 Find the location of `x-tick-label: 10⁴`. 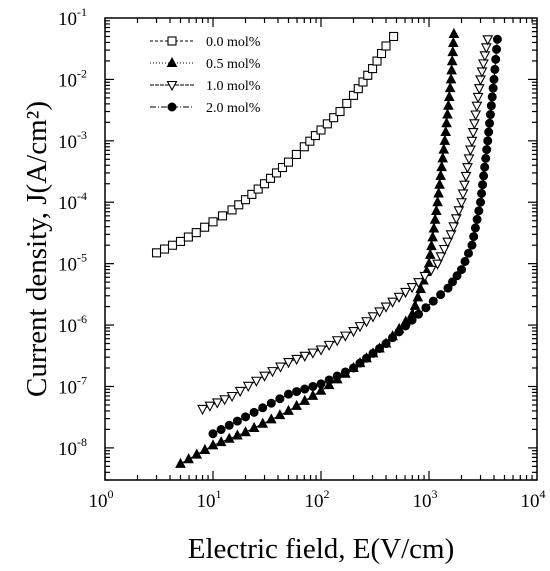

x-tick-label: 10⁴ is located at coordinates (533, 499).